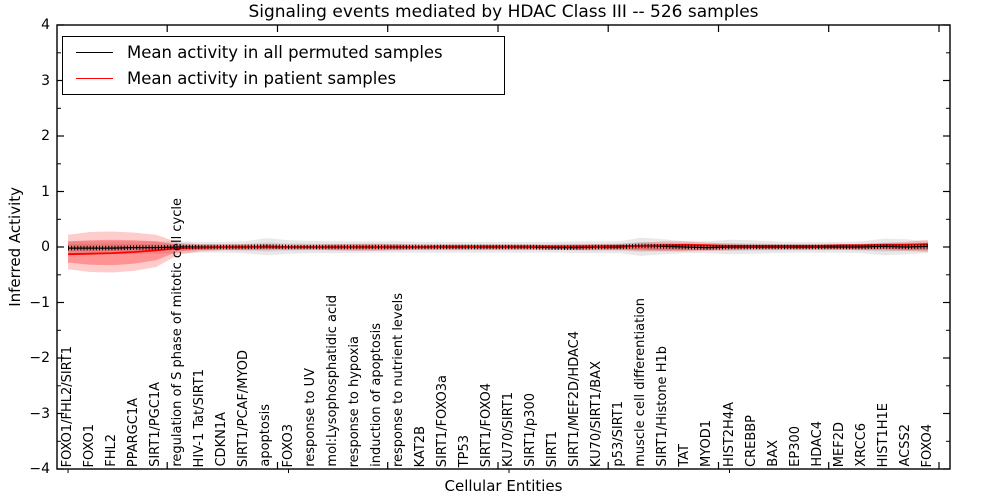 The height and width of the screenshot is (500, 1000). I want to click on x-tick-label: HIST2H4A, so click(729, 434).